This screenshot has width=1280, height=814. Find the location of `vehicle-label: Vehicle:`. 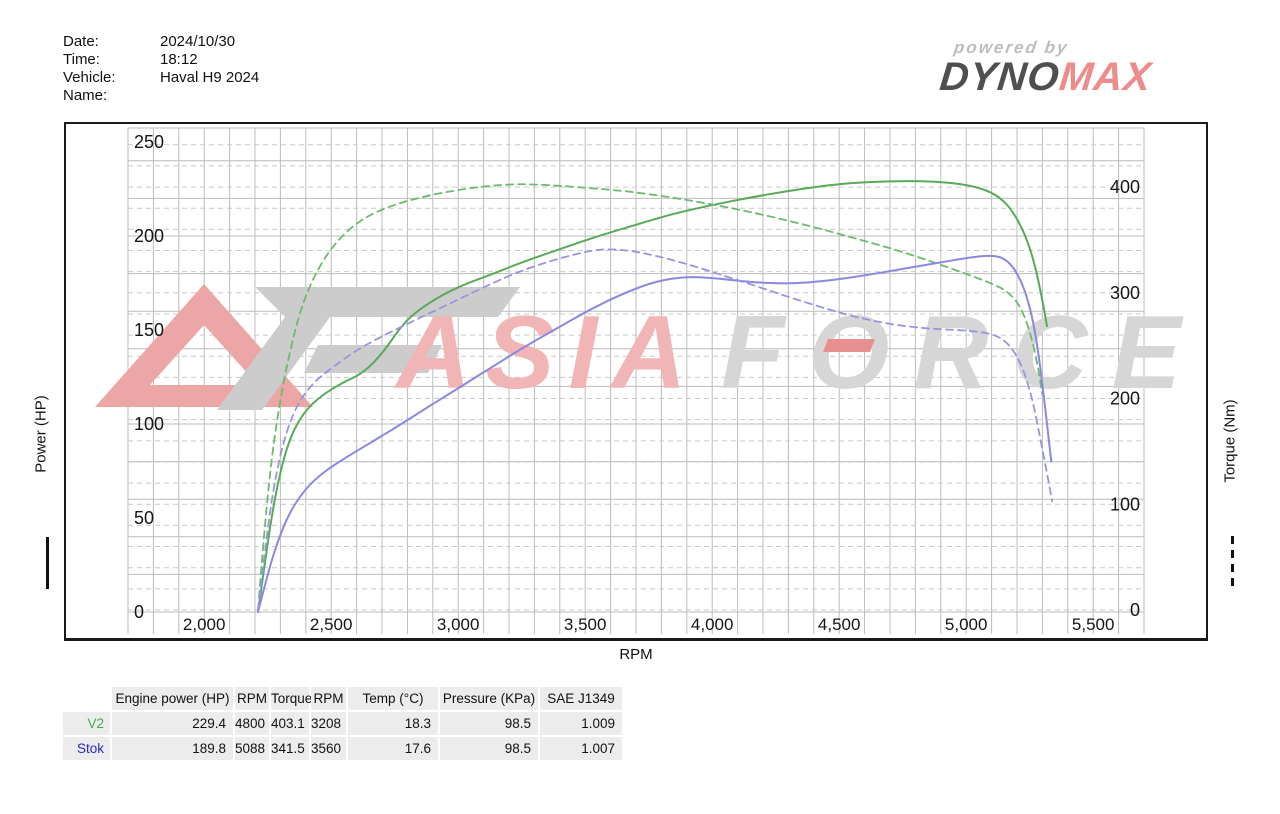

vehicle-label: Vehicle: is located at coordinates (89, 77).